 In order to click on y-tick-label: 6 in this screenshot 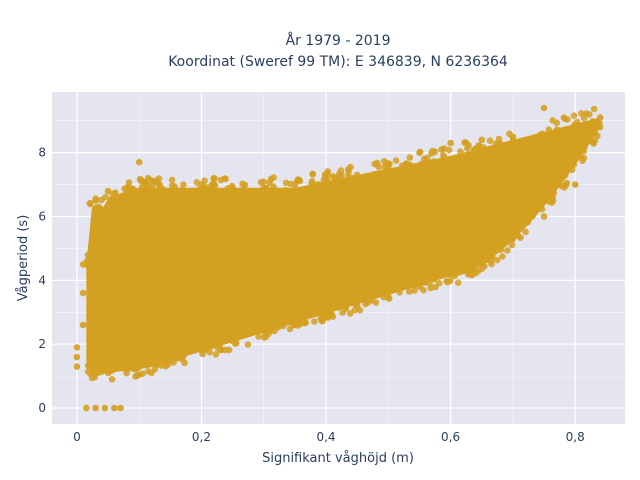, I will do `click(42, 217)`.